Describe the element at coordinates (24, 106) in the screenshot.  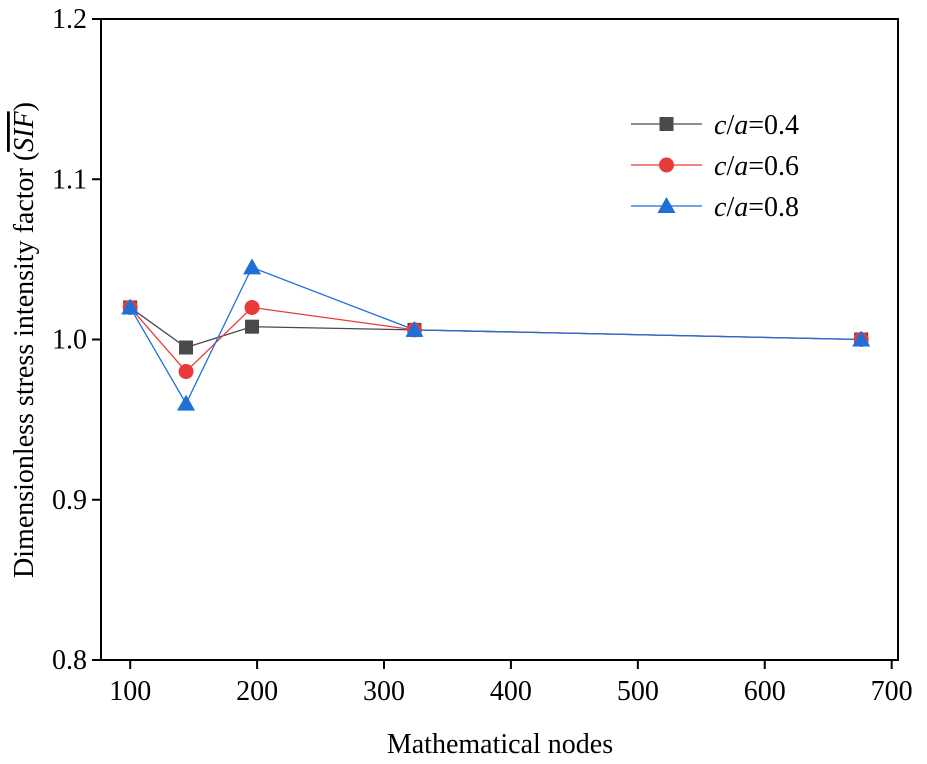
I see `y-axis-title-suffix: )` at that location.